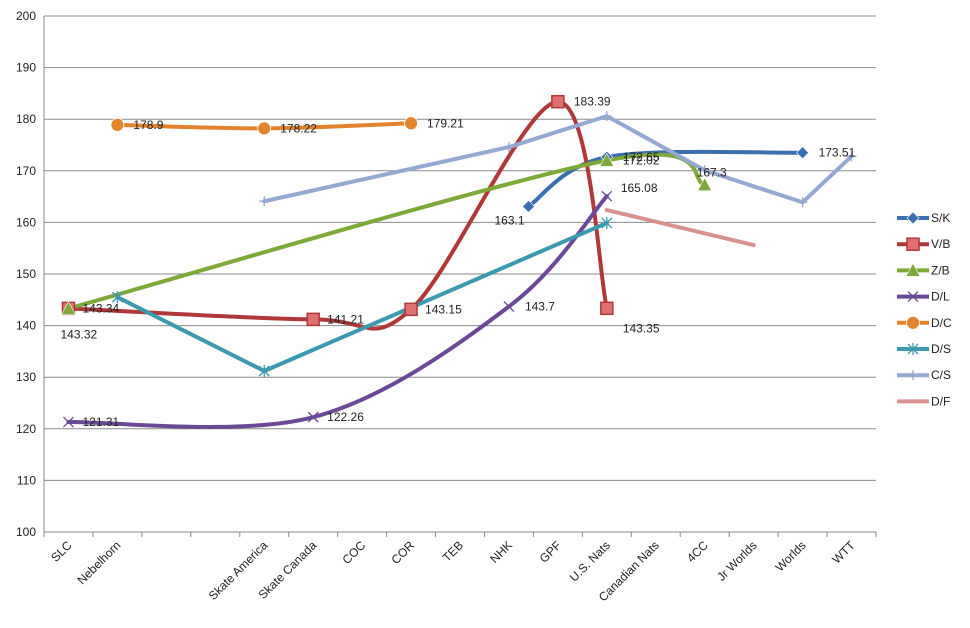  I want to click on data-label: 163.1, so click(509, 220).